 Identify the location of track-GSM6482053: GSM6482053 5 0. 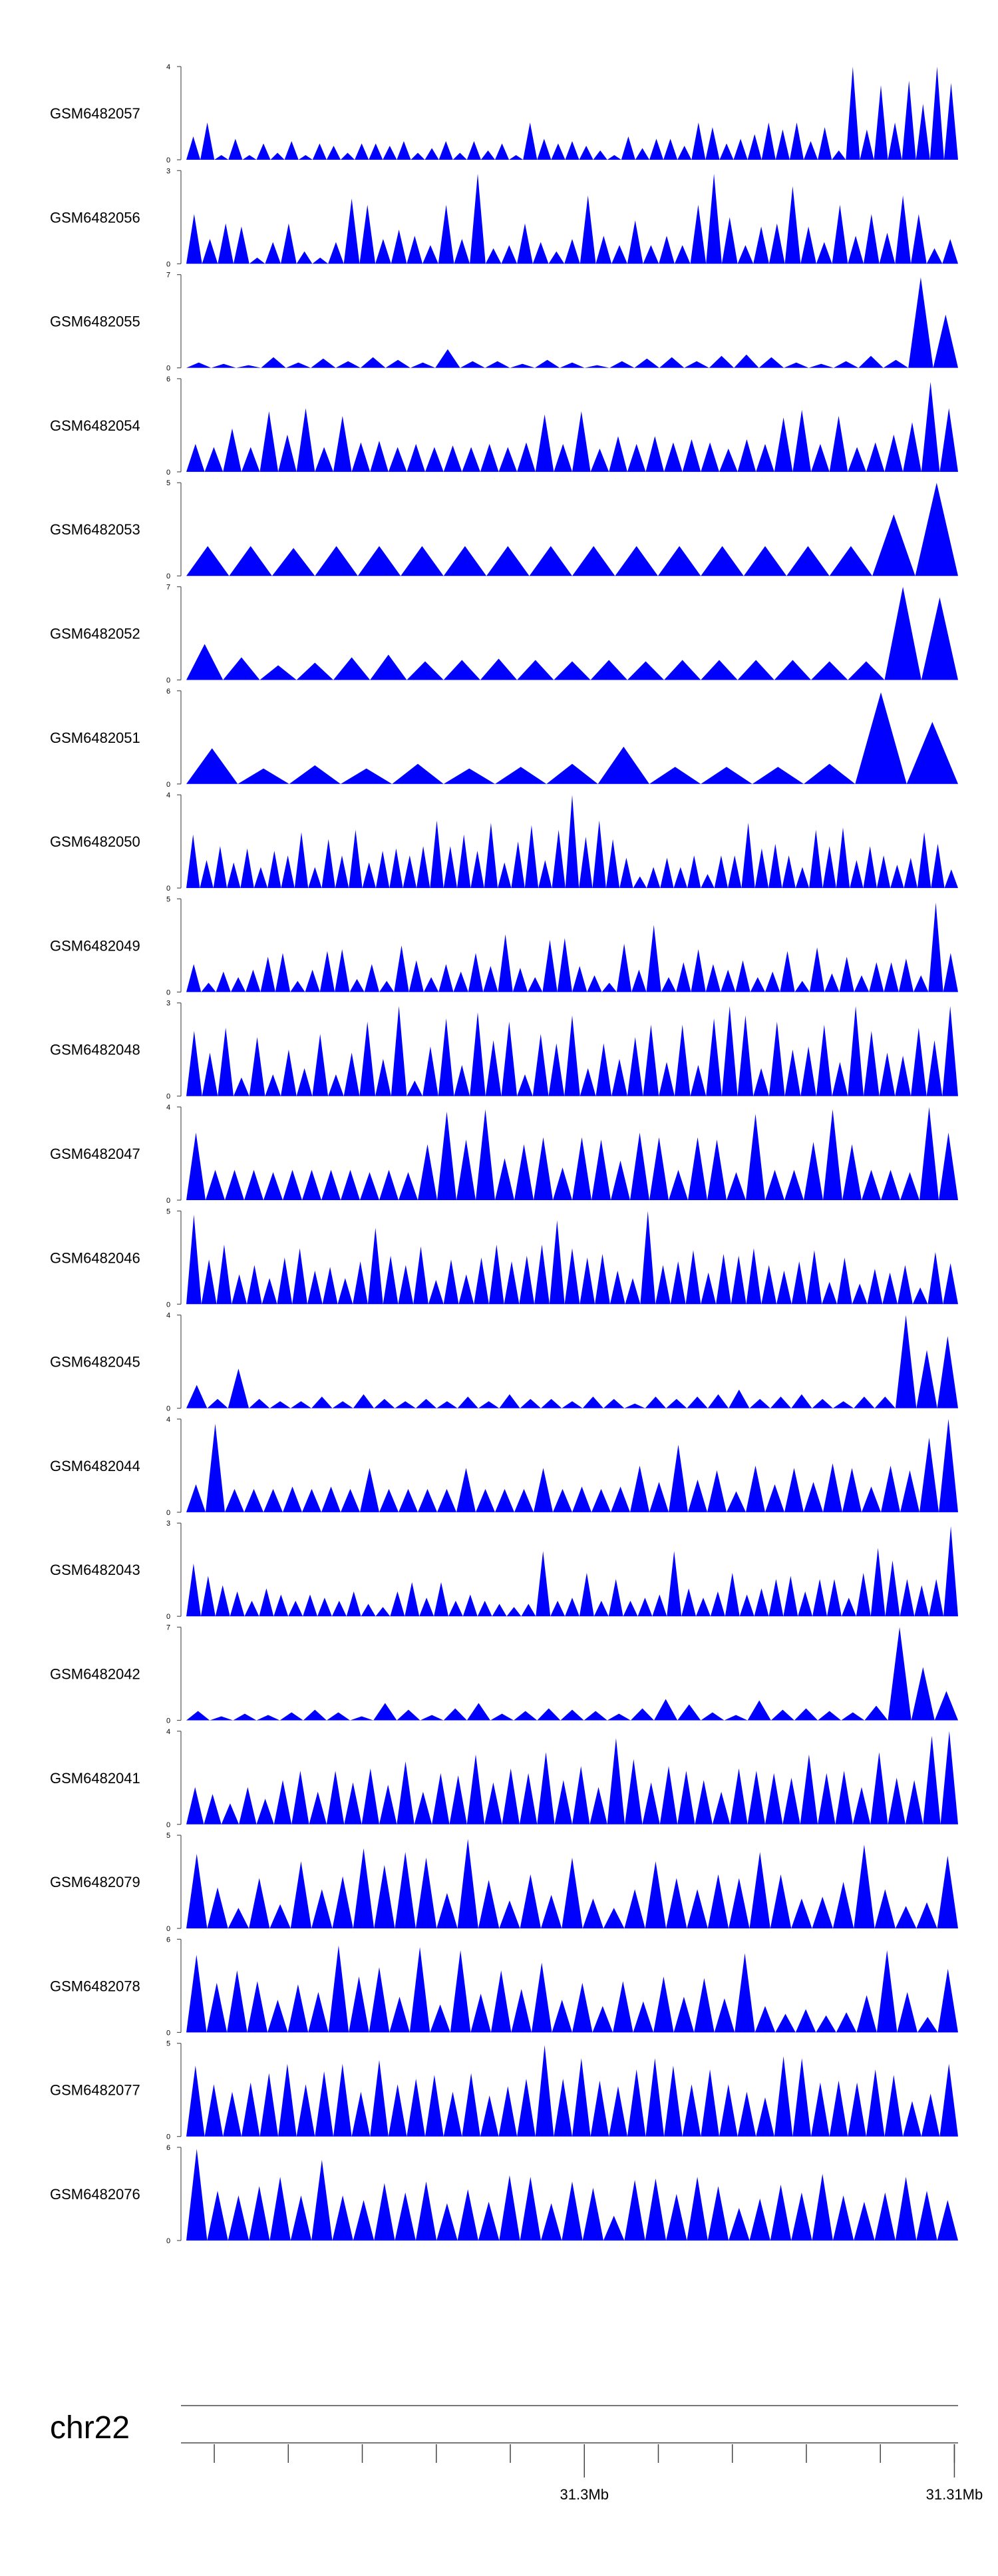
(504, 529).